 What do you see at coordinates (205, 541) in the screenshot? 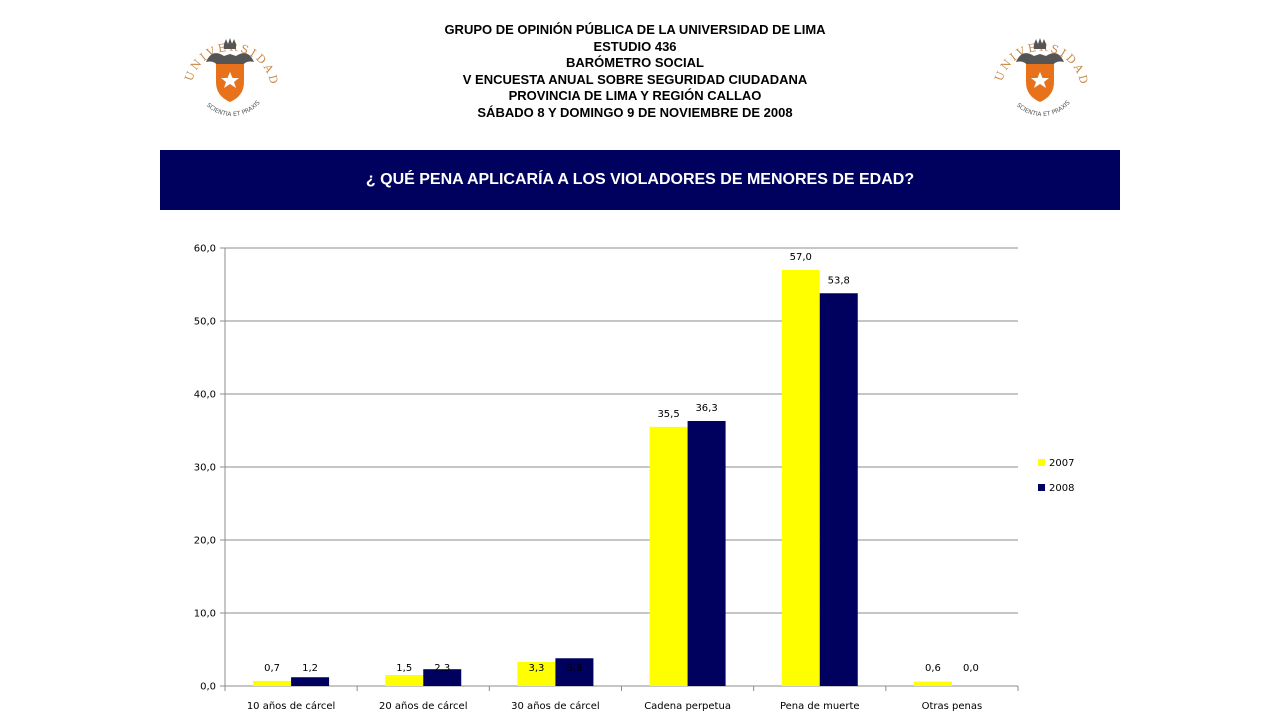
I see `y-tick-label: 20,0` at bounding box center [205, 541].